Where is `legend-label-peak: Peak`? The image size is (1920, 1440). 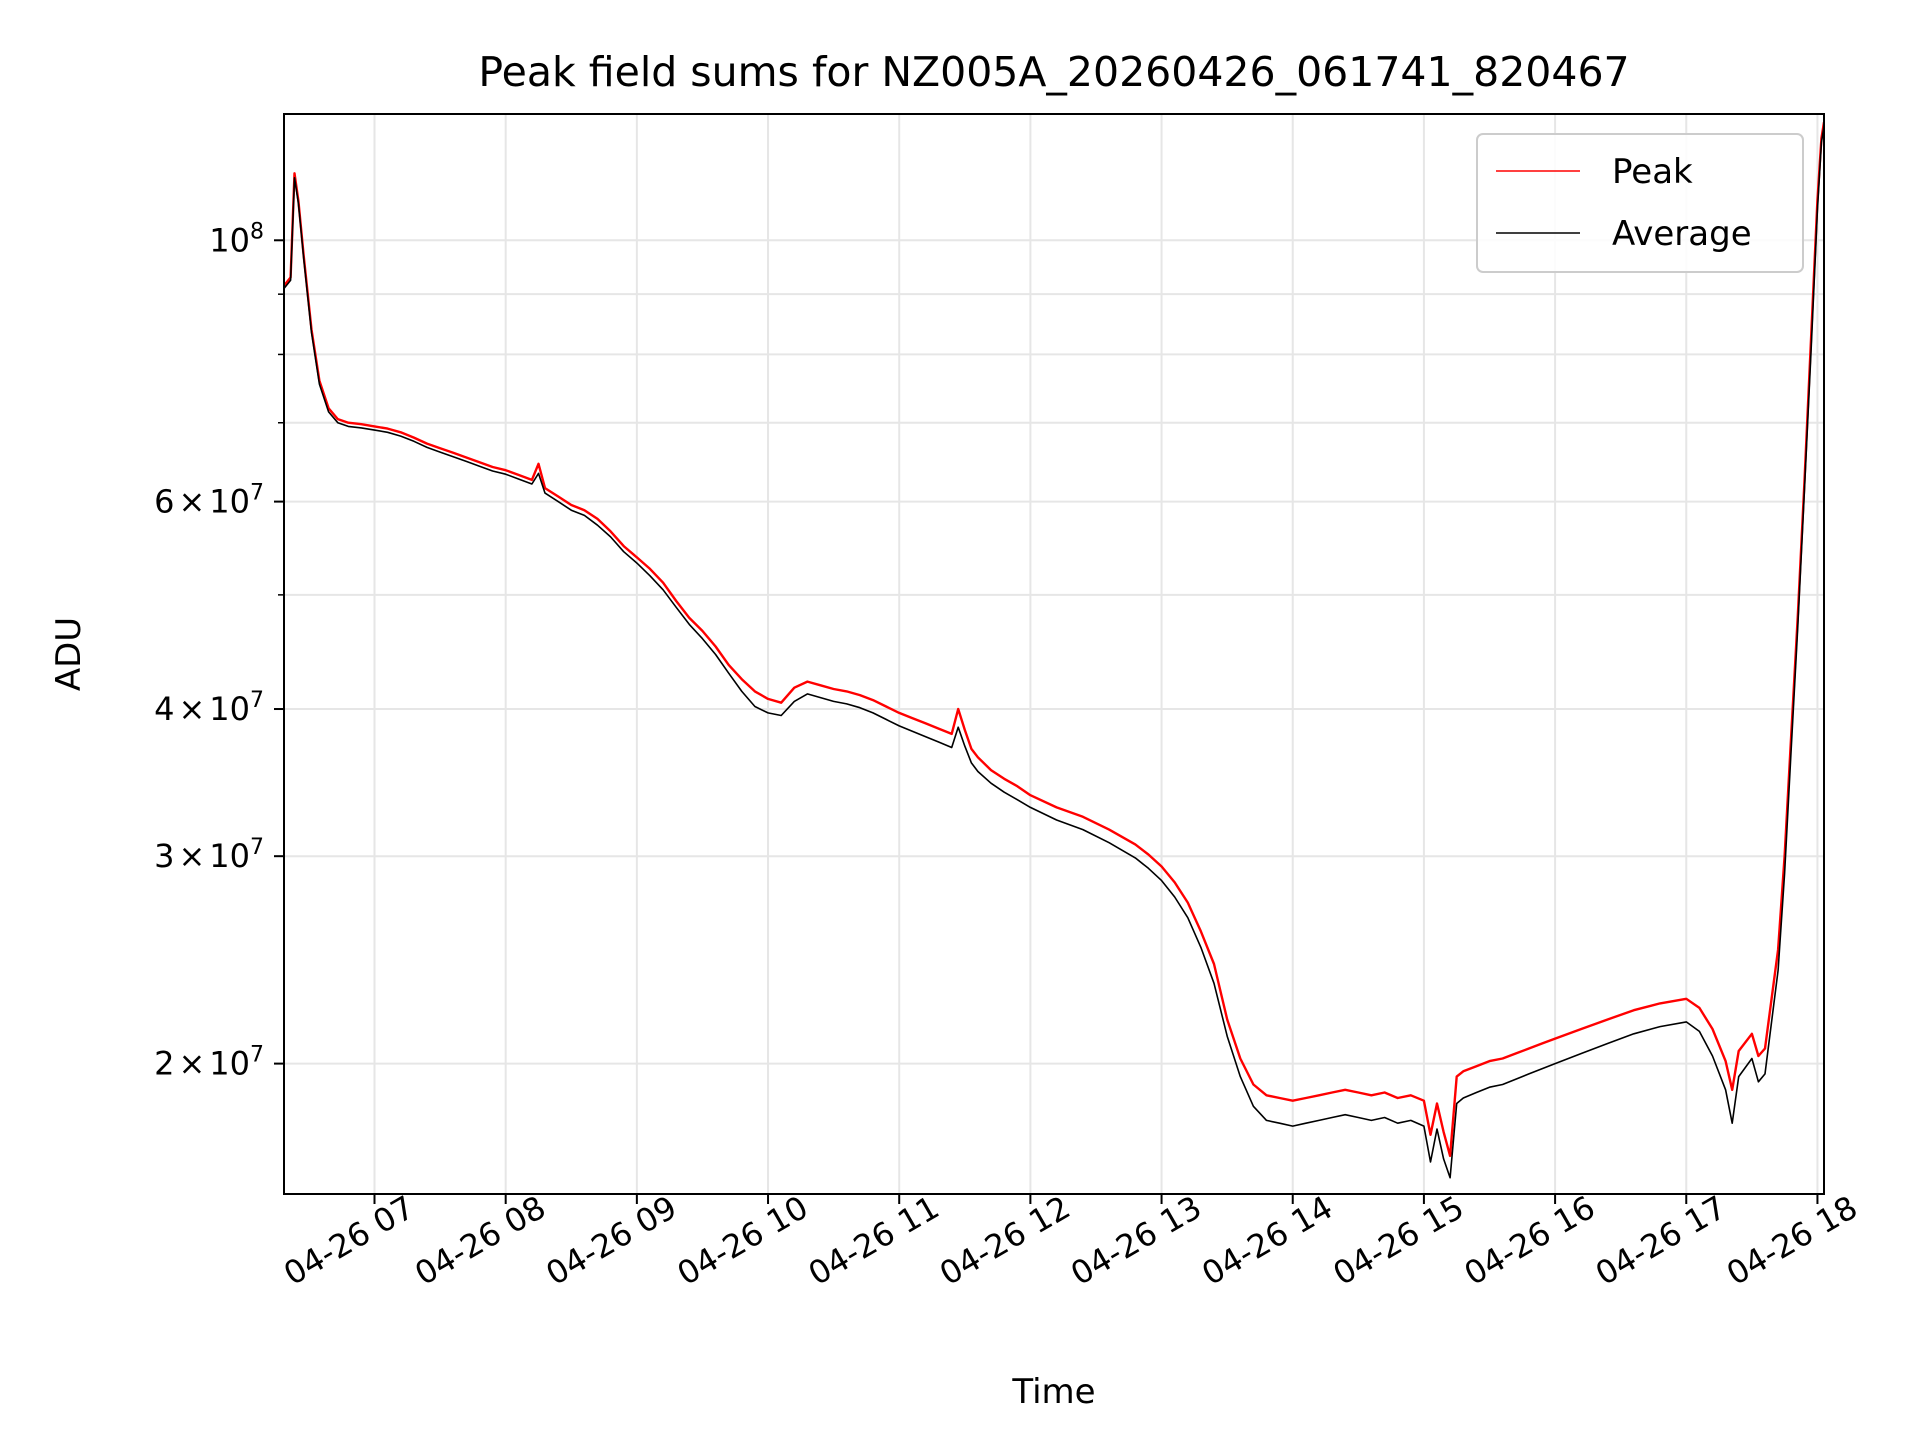
legend-label-peak: Peak is located at coordinates (1652, 172).